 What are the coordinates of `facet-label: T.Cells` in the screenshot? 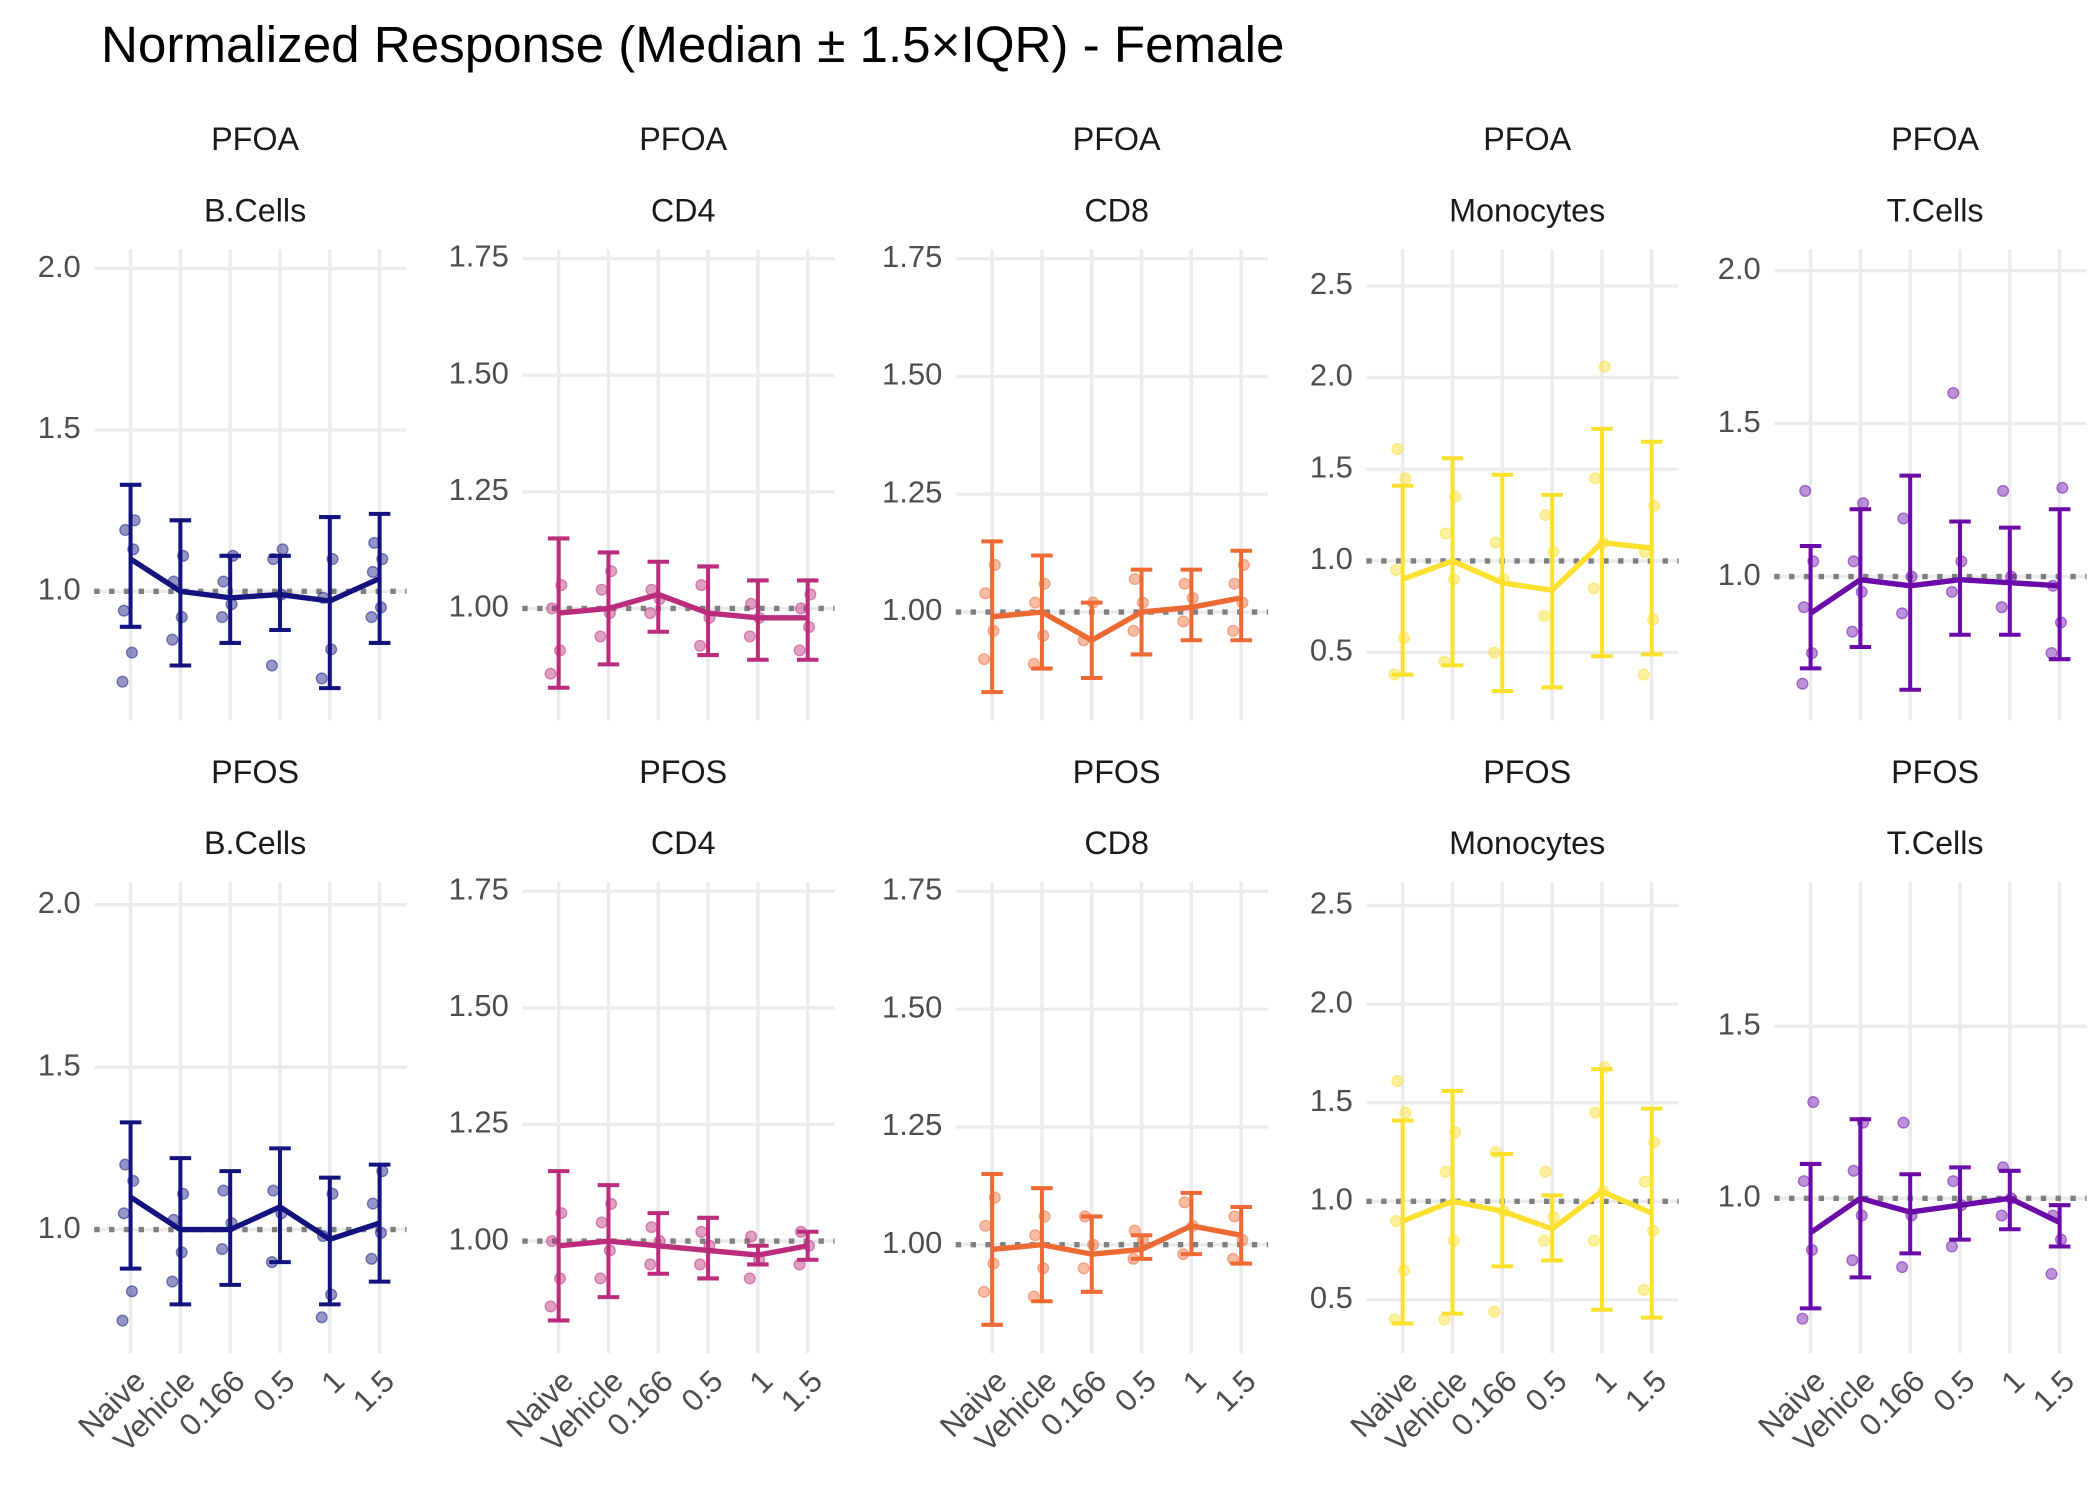 It's located at (1935, 210).